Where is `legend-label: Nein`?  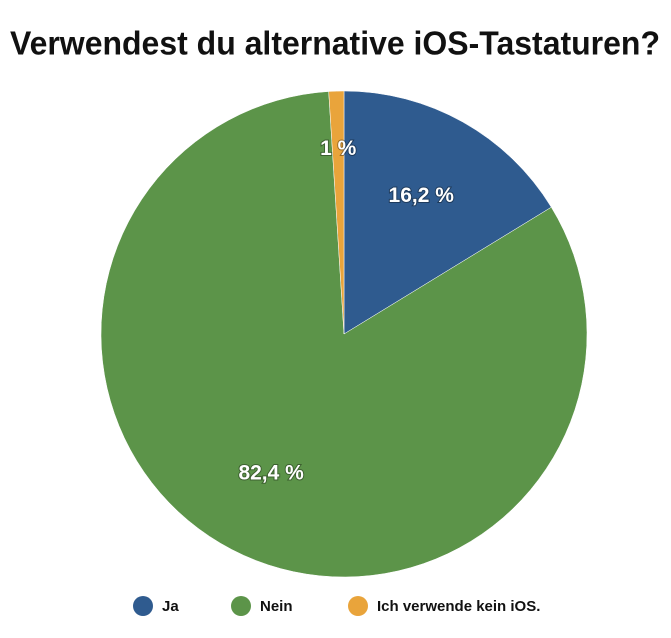
legend-label: Nein is located at coordinates (276, 606).